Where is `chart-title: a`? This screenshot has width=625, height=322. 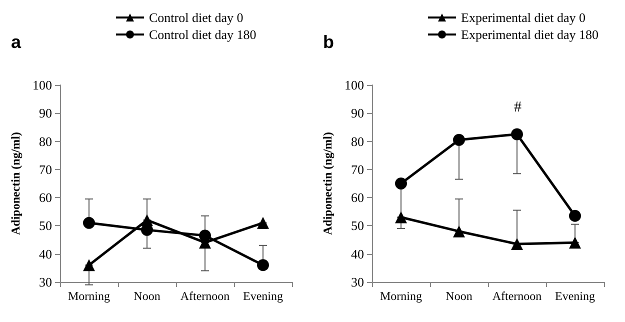 chart-title: a is located at coordinates (16, 42).